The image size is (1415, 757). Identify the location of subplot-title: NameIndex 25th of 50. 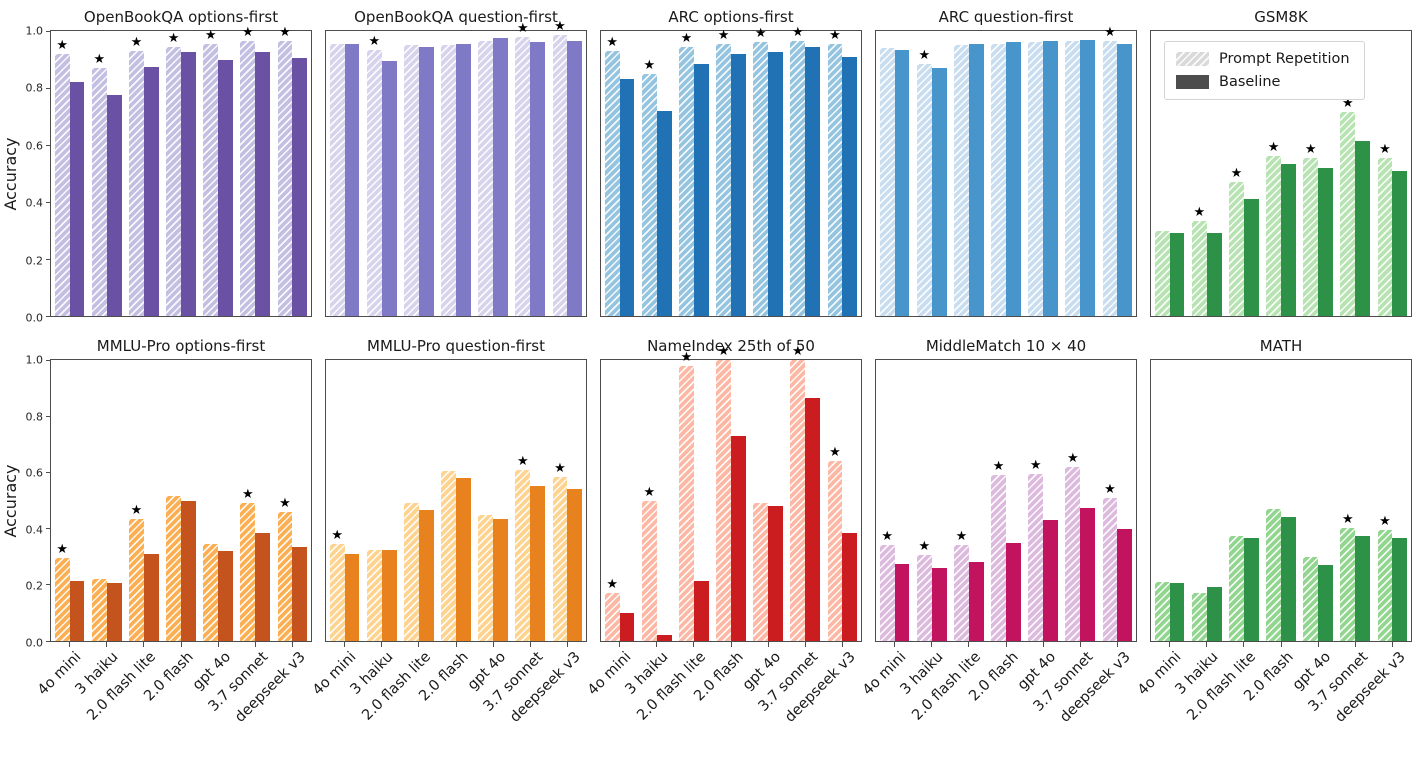
(731, 346).